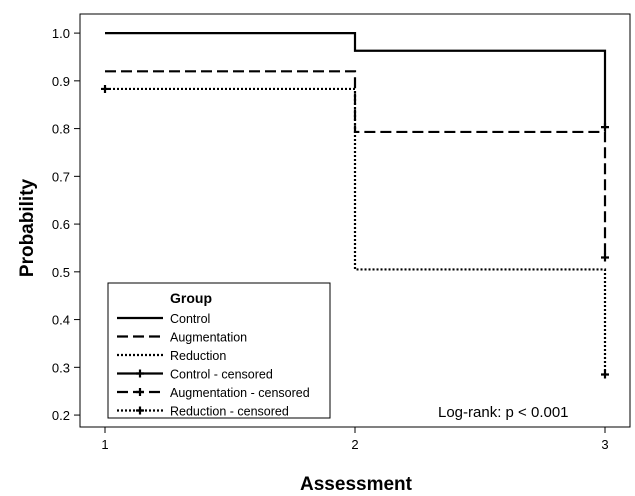 The width and height of the screenshot is (635, 496). What do you see at coordinates (61, 367) in the screenshot?
I see `y-tick-label: 0.3` at bounding box center [61, 367].